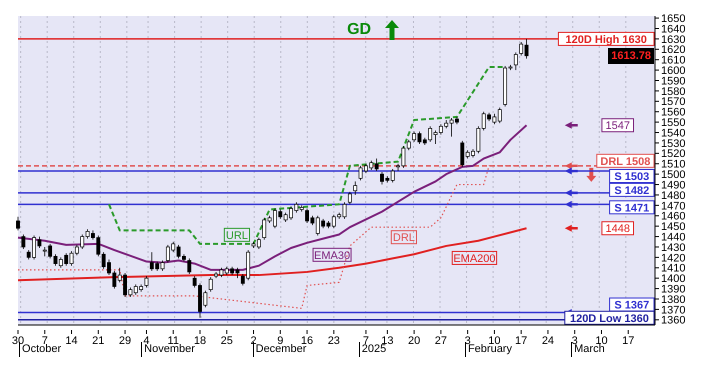 This screenshot has width=705, height=369. I want to click on y-tick-label: 1370, so click(673, 310).